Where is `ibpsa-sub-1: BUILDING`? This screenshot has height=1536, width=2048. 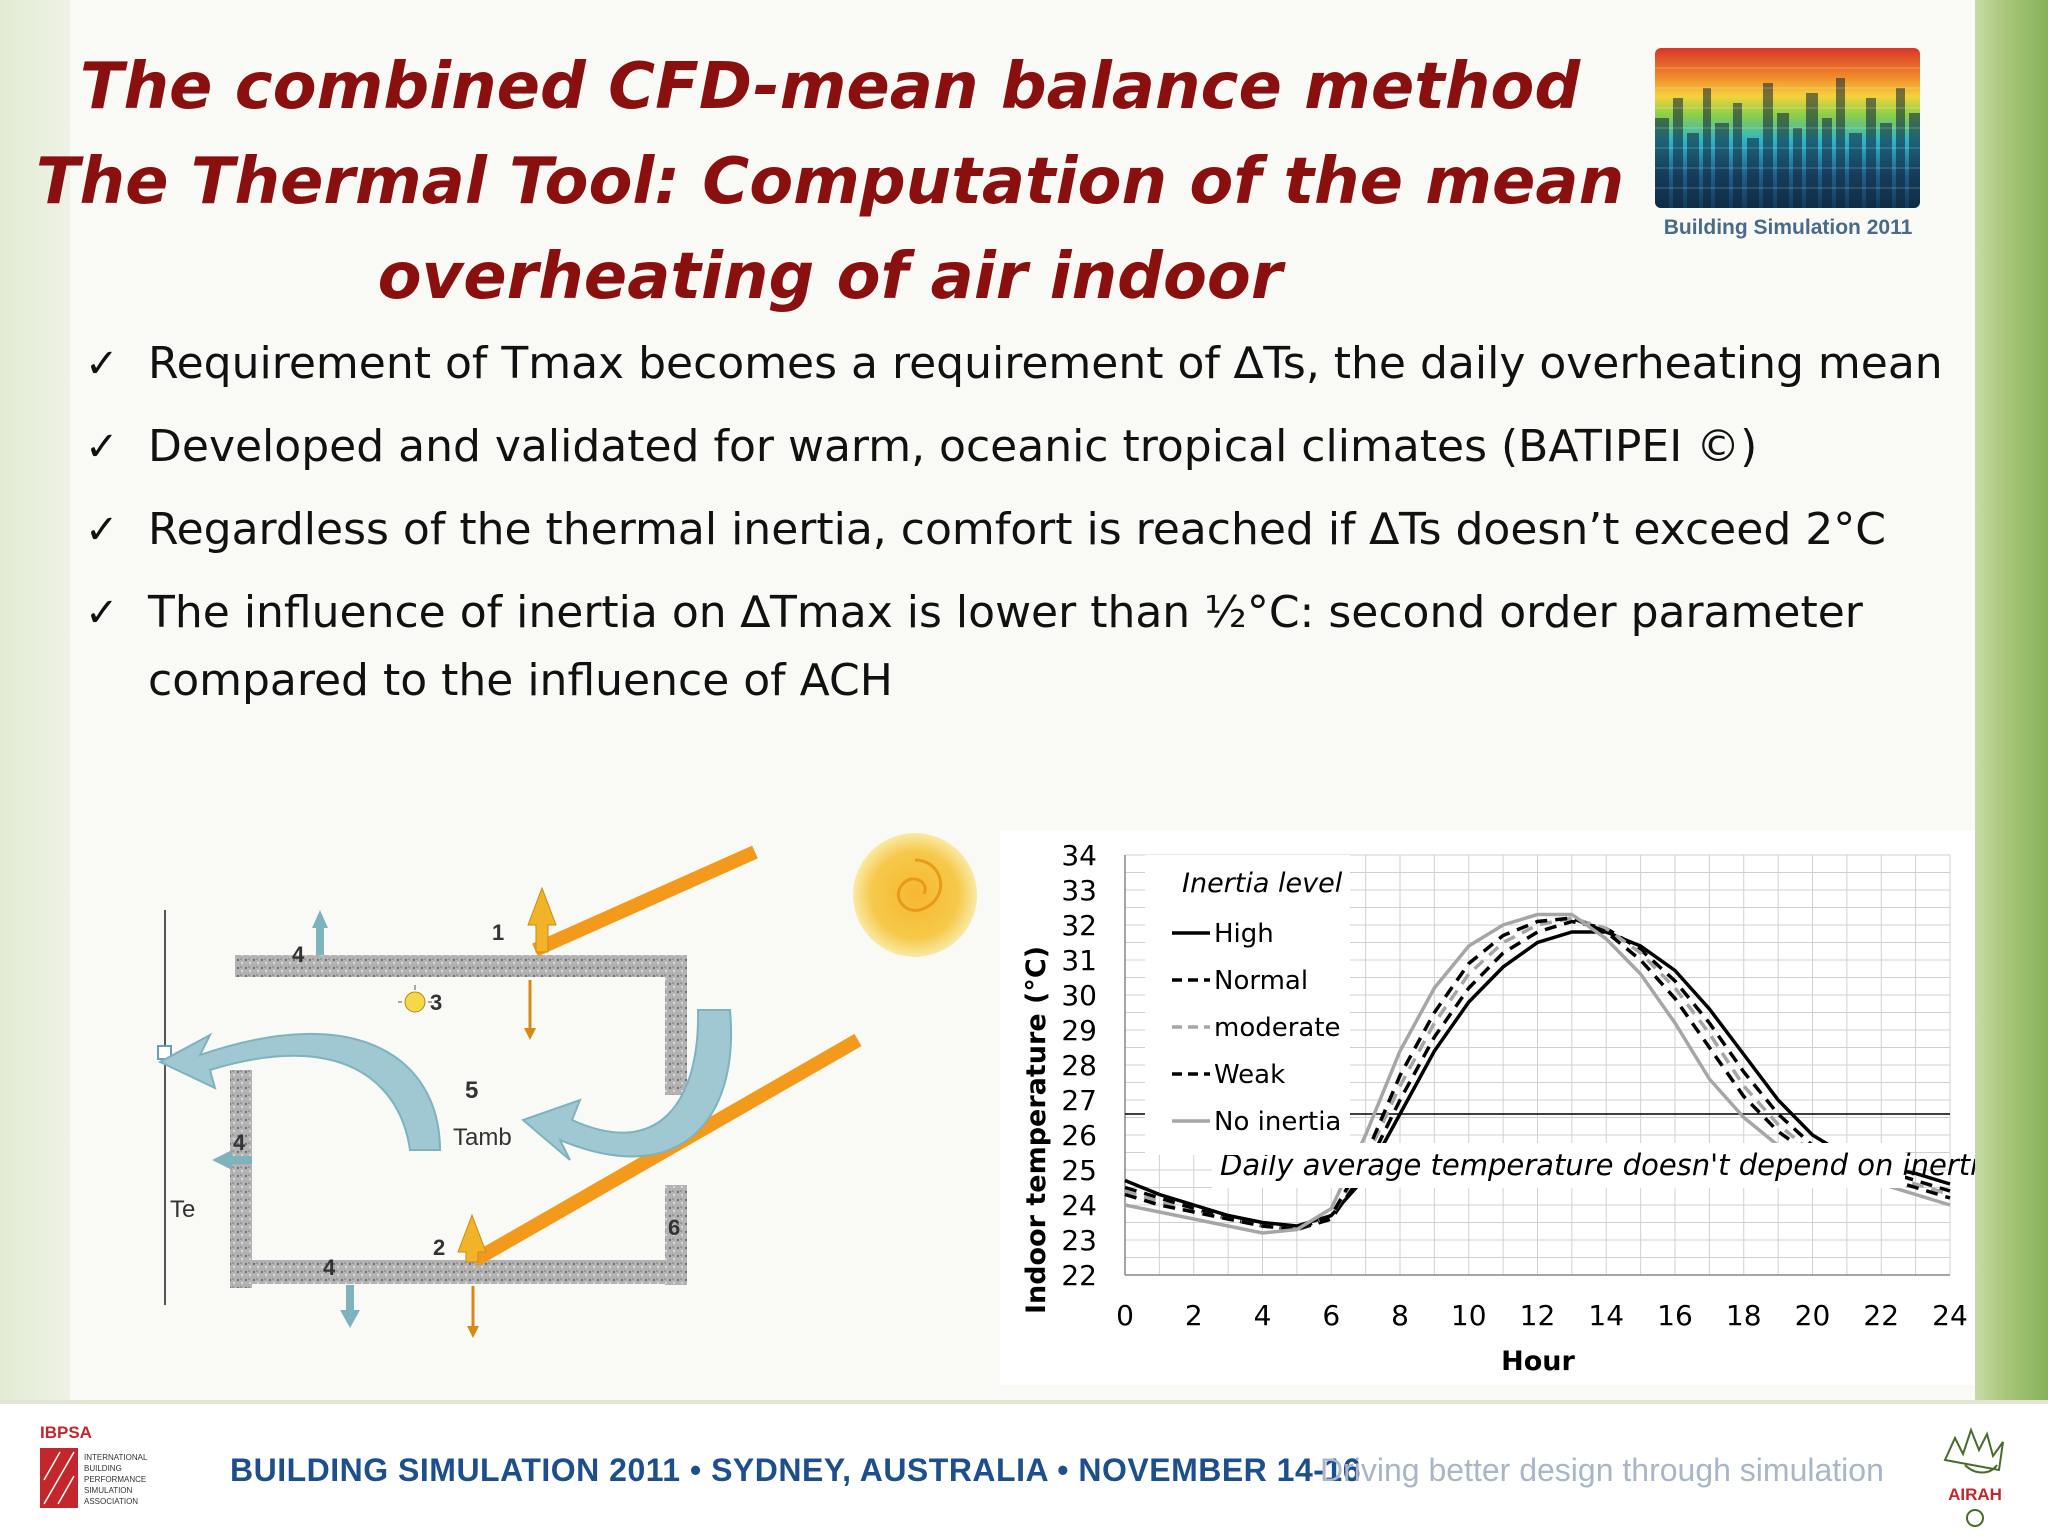 ibpsa-sub-1: BUILDING is located at coordinates (103, 1468).